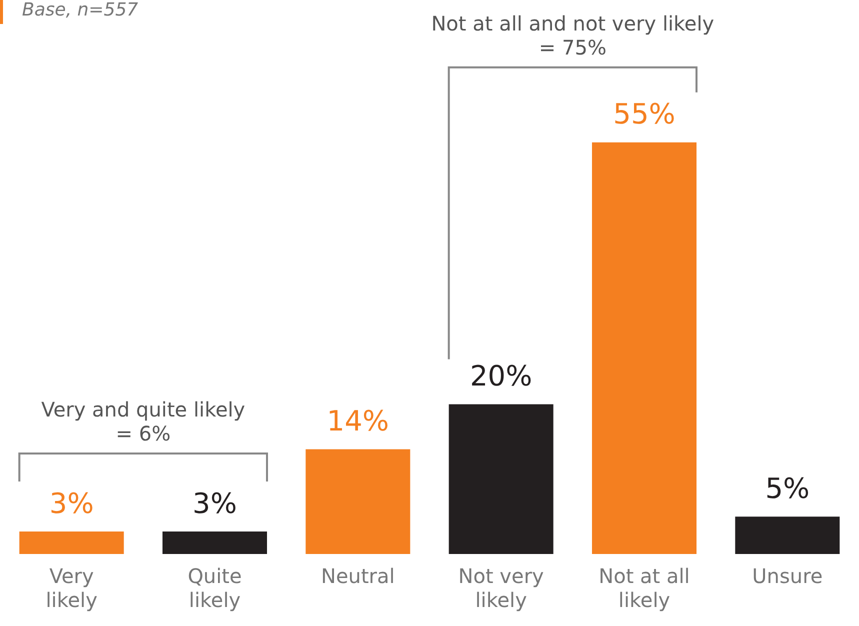 This screenshot has width=859, height=626. What do you see at coordinates (644, 114) in the screenshot?
I see `data-label: 55%` at bounding box center [644, 114].